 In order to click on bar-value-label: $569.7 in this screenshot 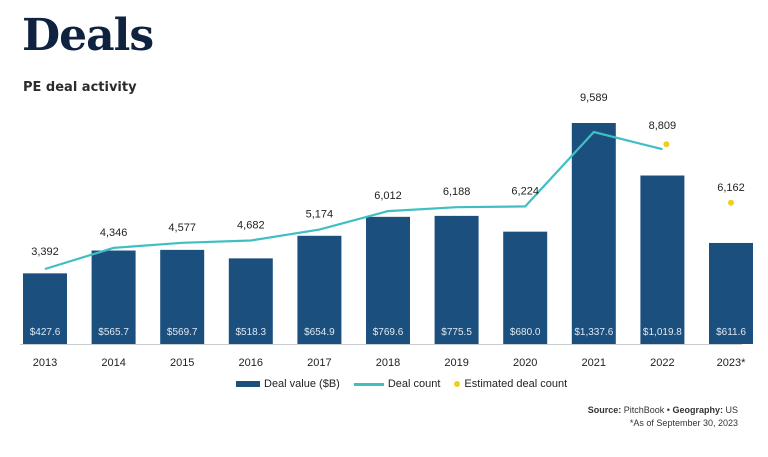, I will do `click(182, 332)`.